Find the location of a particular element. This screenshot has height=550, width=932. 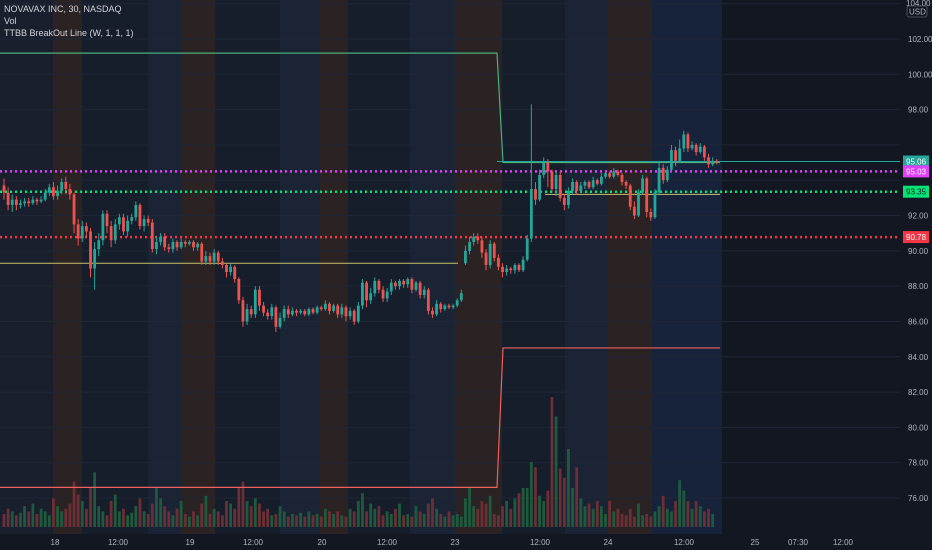

breakout-indicator-label: TTBB BreakOut Line (W, 1, 1, 1) is located at coordinates (69, 33).